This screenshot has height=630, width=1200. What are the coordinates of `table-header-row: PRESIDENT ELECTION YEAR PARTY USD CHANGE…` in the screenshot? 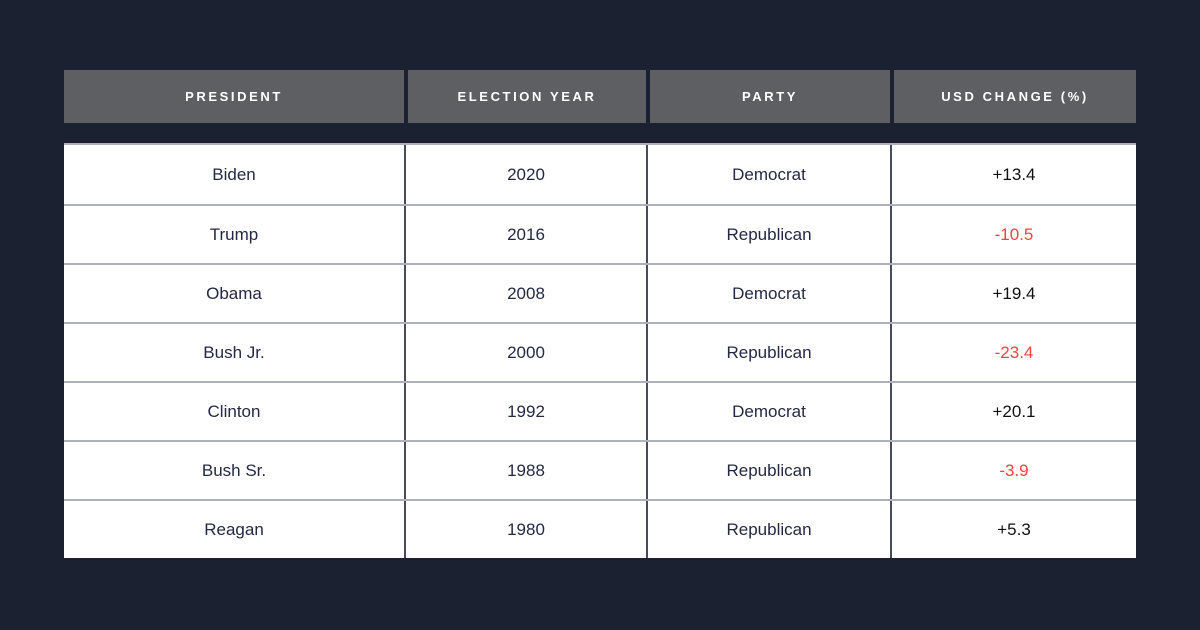 It's located at (600, 96).